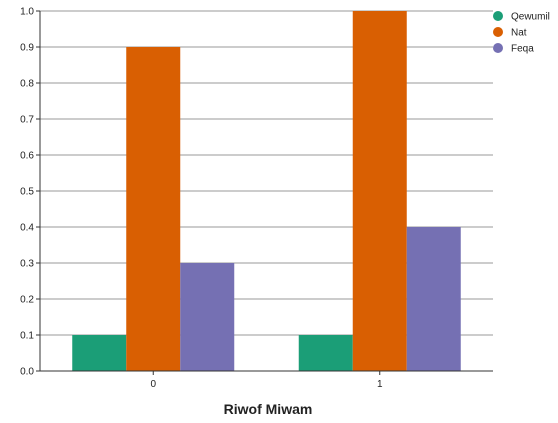 The image size is (558, 423). Describe the element at coordinates (522, 49) in the screenshot. I see `legend-label: Feqa` at that location.